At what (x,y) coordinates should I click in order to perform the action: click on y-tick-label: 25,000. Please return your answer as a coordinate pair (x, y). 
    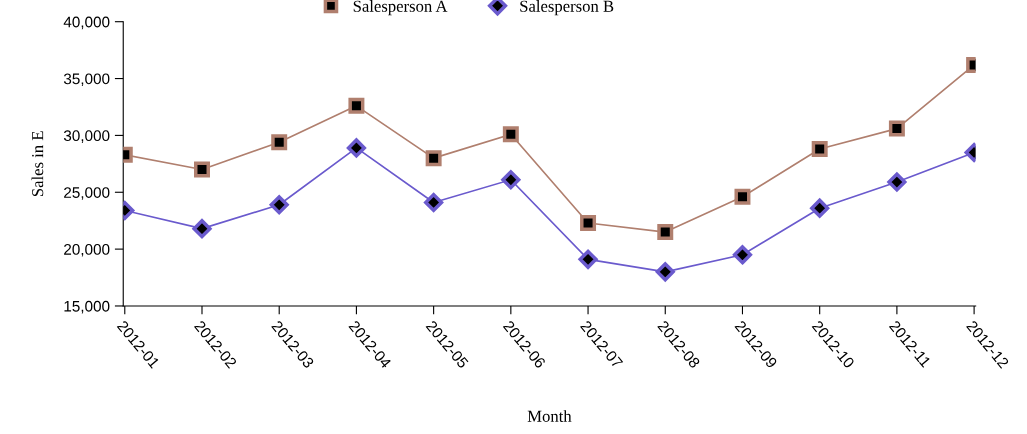
    Looking at the image, I should click on (87, 193).